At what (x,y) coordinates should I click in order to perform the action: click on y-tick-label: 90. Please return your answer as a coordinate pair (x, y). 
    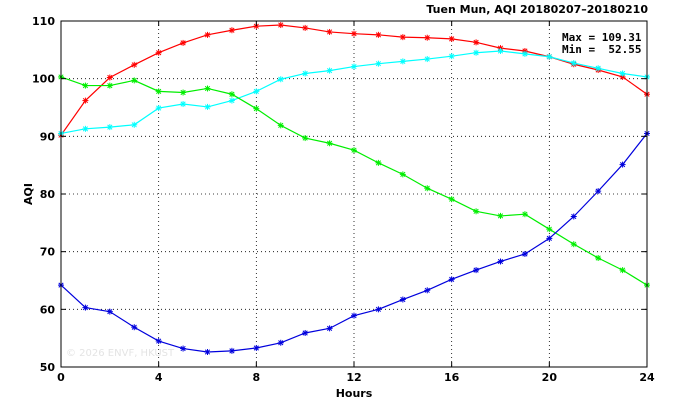
    Looking at the image, I should click on (48, 136).